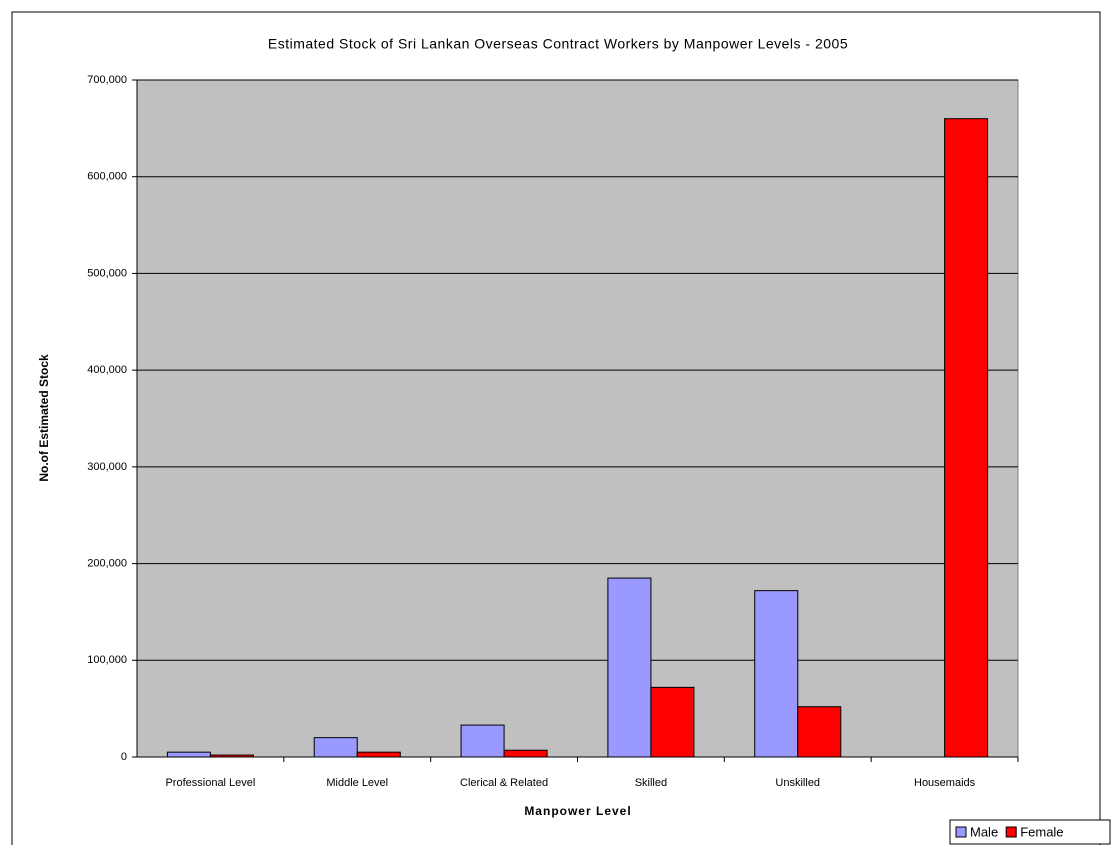 Image resolution: width=1111 pixels, height=845 pixels. Describe the element at coordinates (504, 783) in the screenshot. I see `x-tick-label: Clerical & Related` at that location.